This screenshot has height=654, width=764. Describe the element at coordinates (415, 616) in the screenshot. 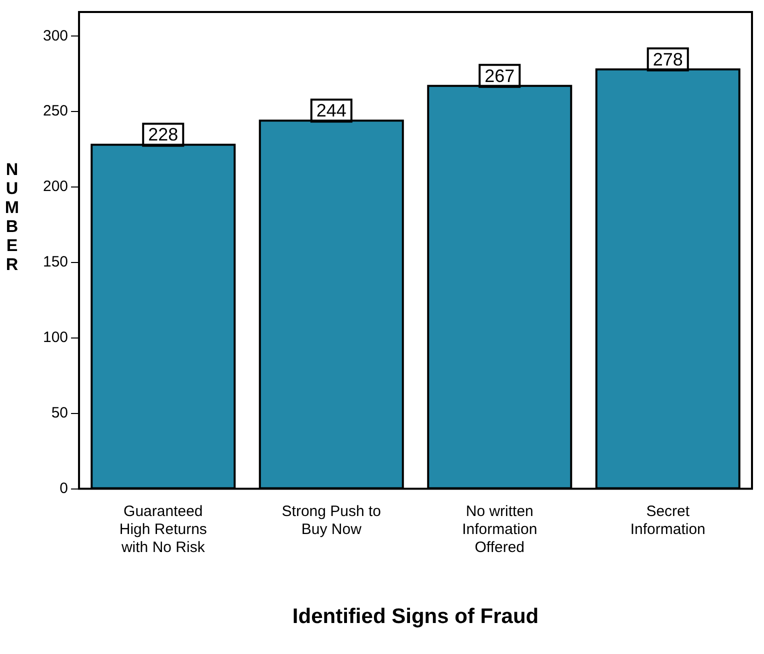

I see `x-axis-title: Identified Signs of Fraud` at that location.